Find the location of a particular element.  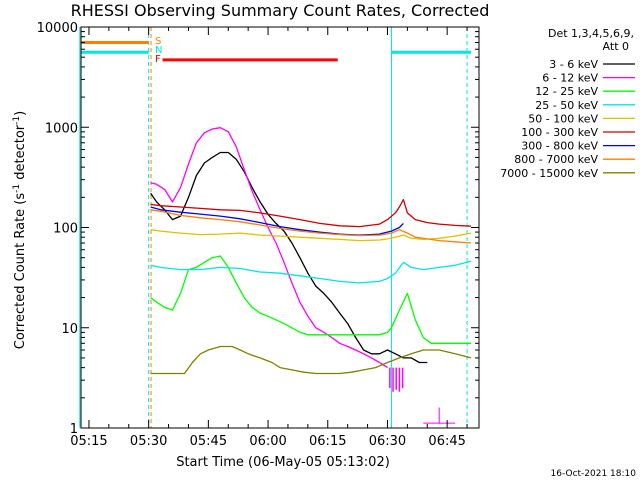

legend-label-2: 6 - 12 keV is located at coordinates (570, 78).